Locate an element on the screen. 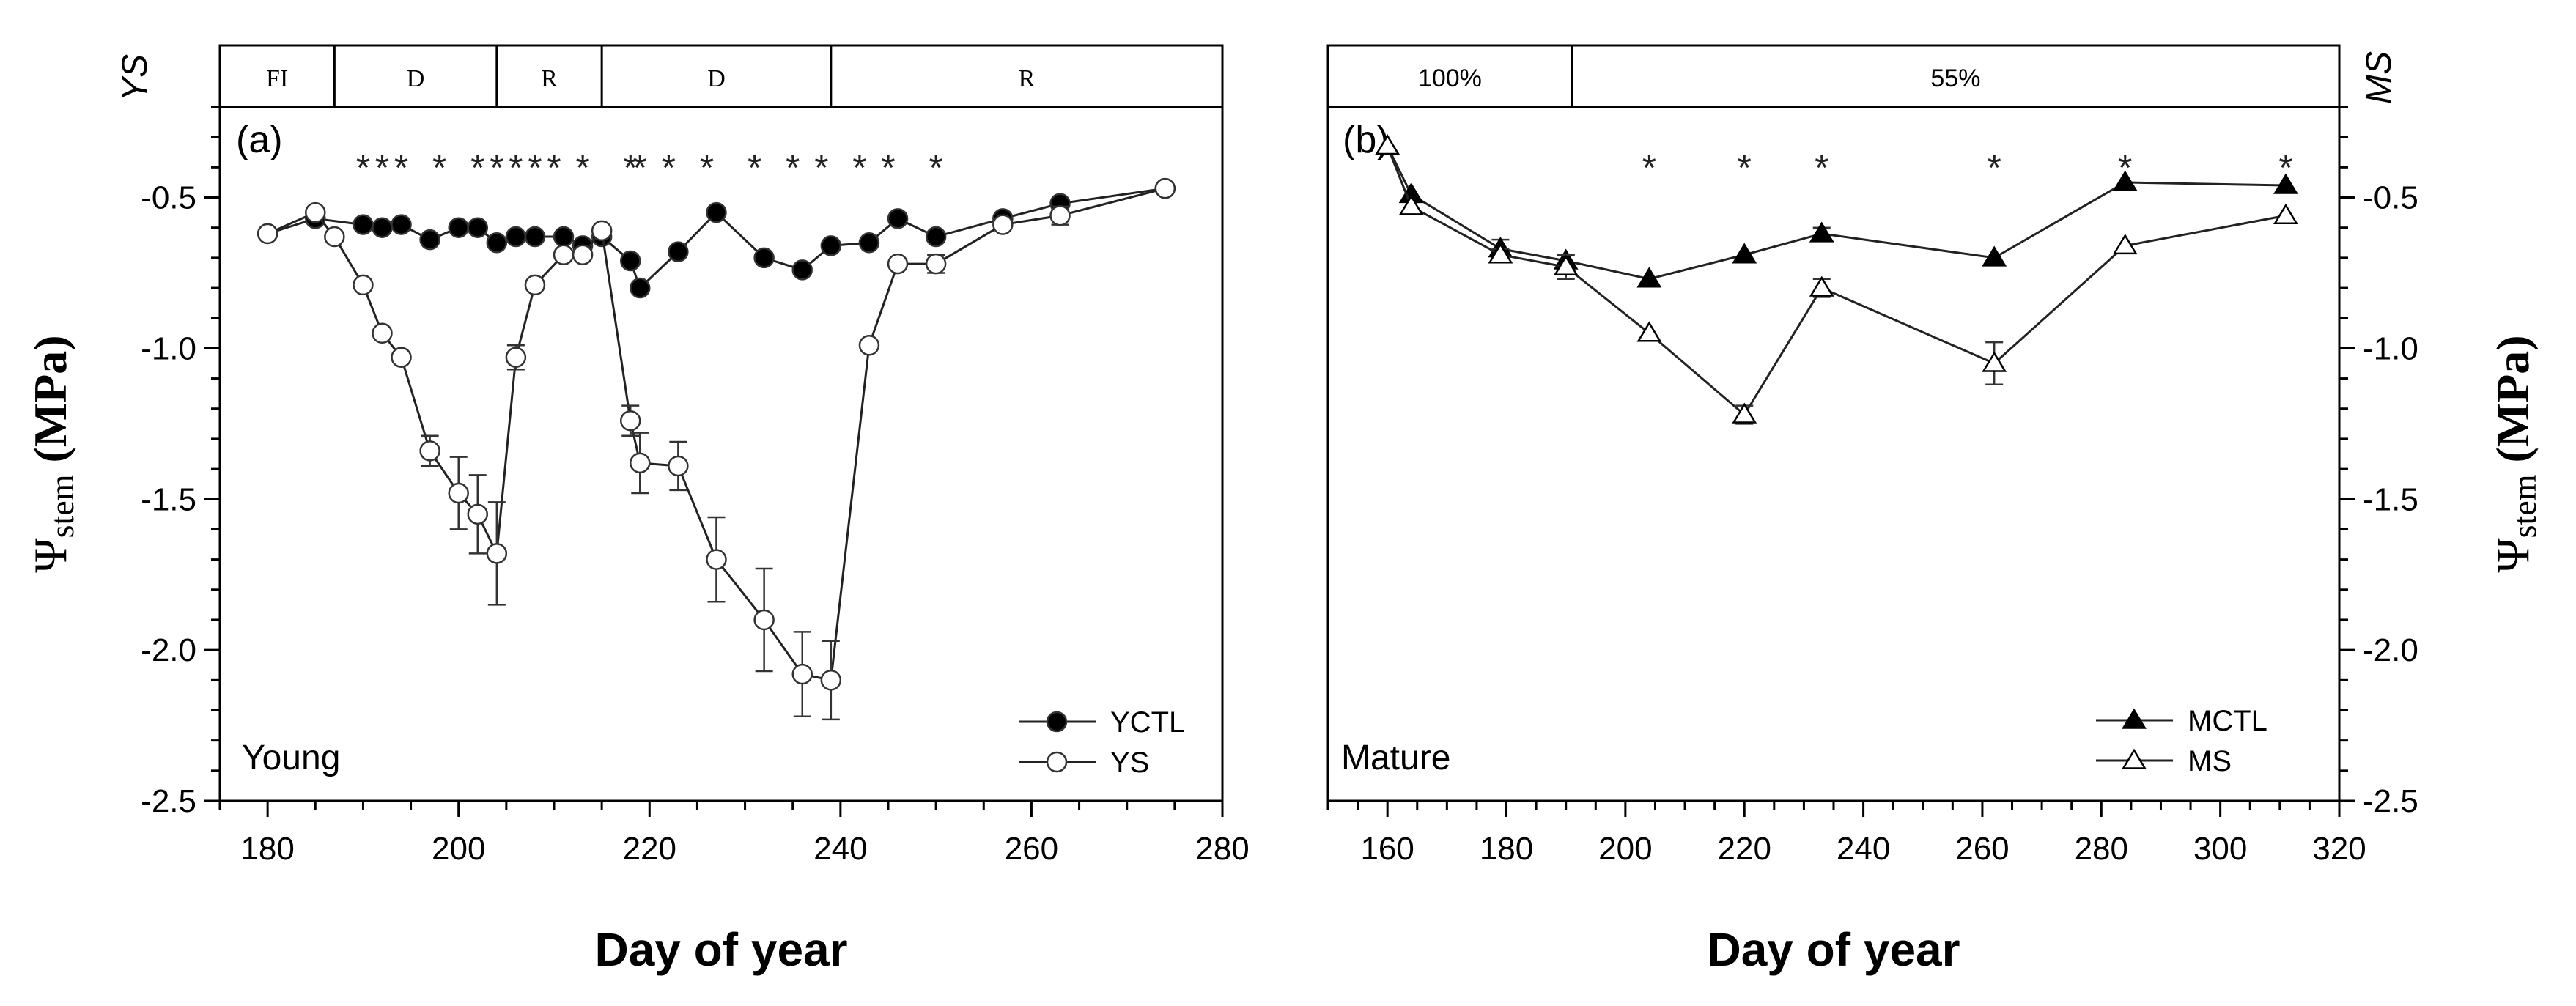  y-axis-title-subscript: stem is located at coordinates (62, 506).